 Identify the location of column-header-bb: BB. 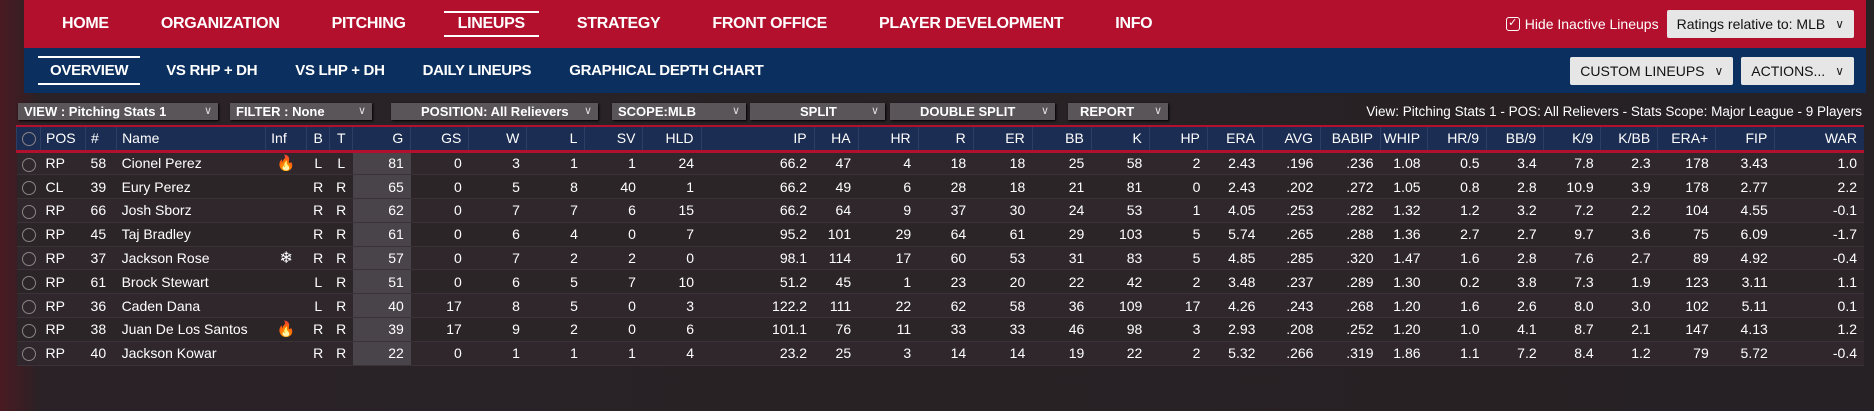
(1061, 138).